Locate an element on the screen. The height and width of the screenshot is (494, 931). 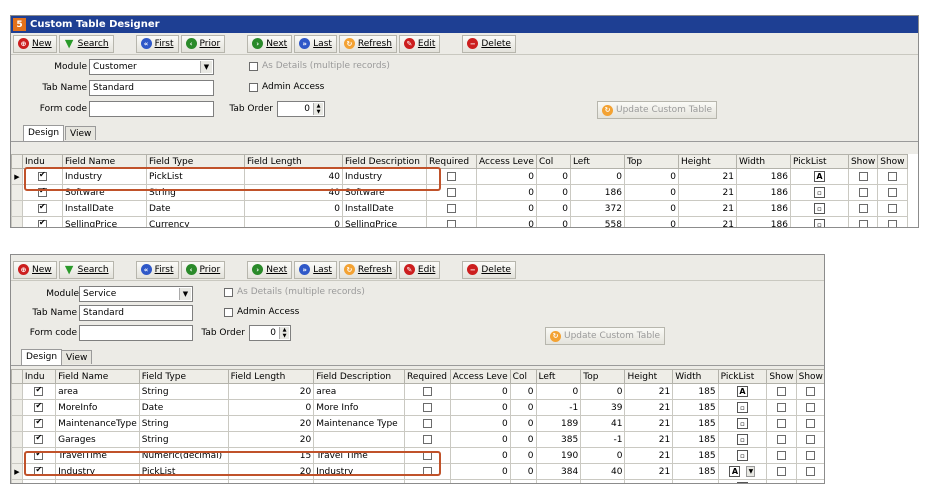
width-cell: 185 is located at coordinates (695, 407).